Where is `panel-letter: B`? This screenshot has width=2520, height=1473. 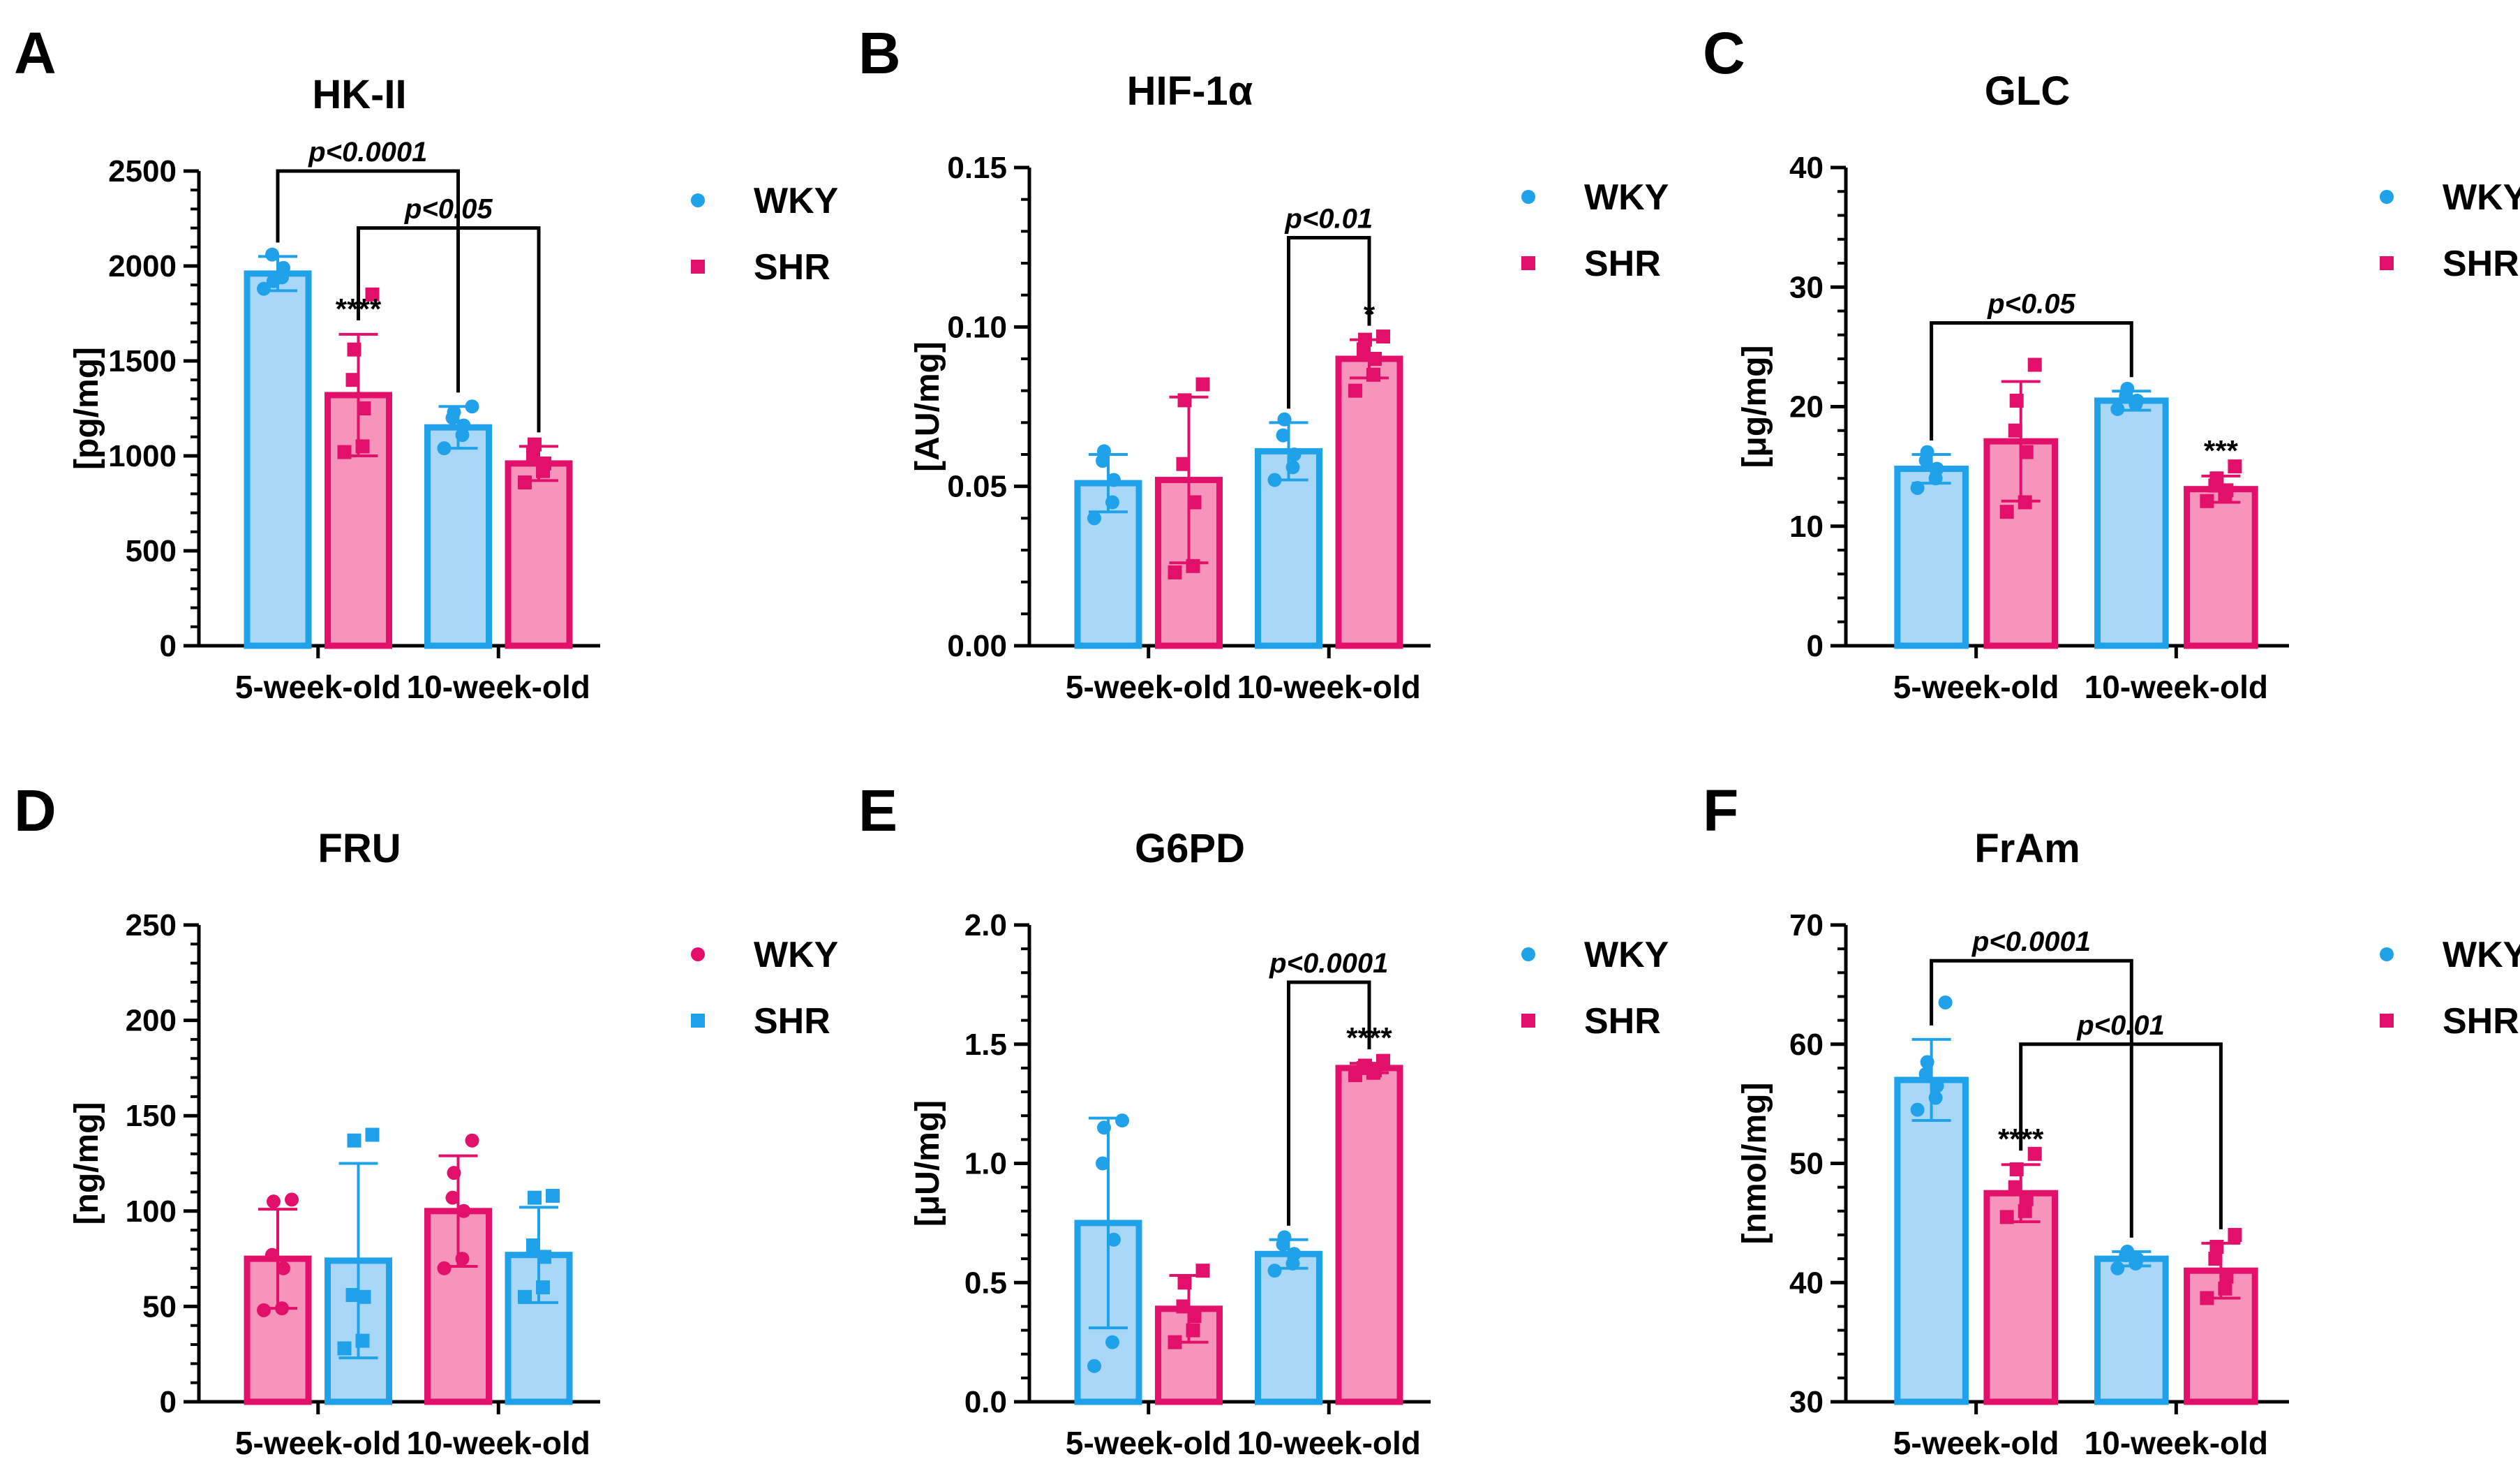 panel-letter: B is located at coordinates (879, 53).